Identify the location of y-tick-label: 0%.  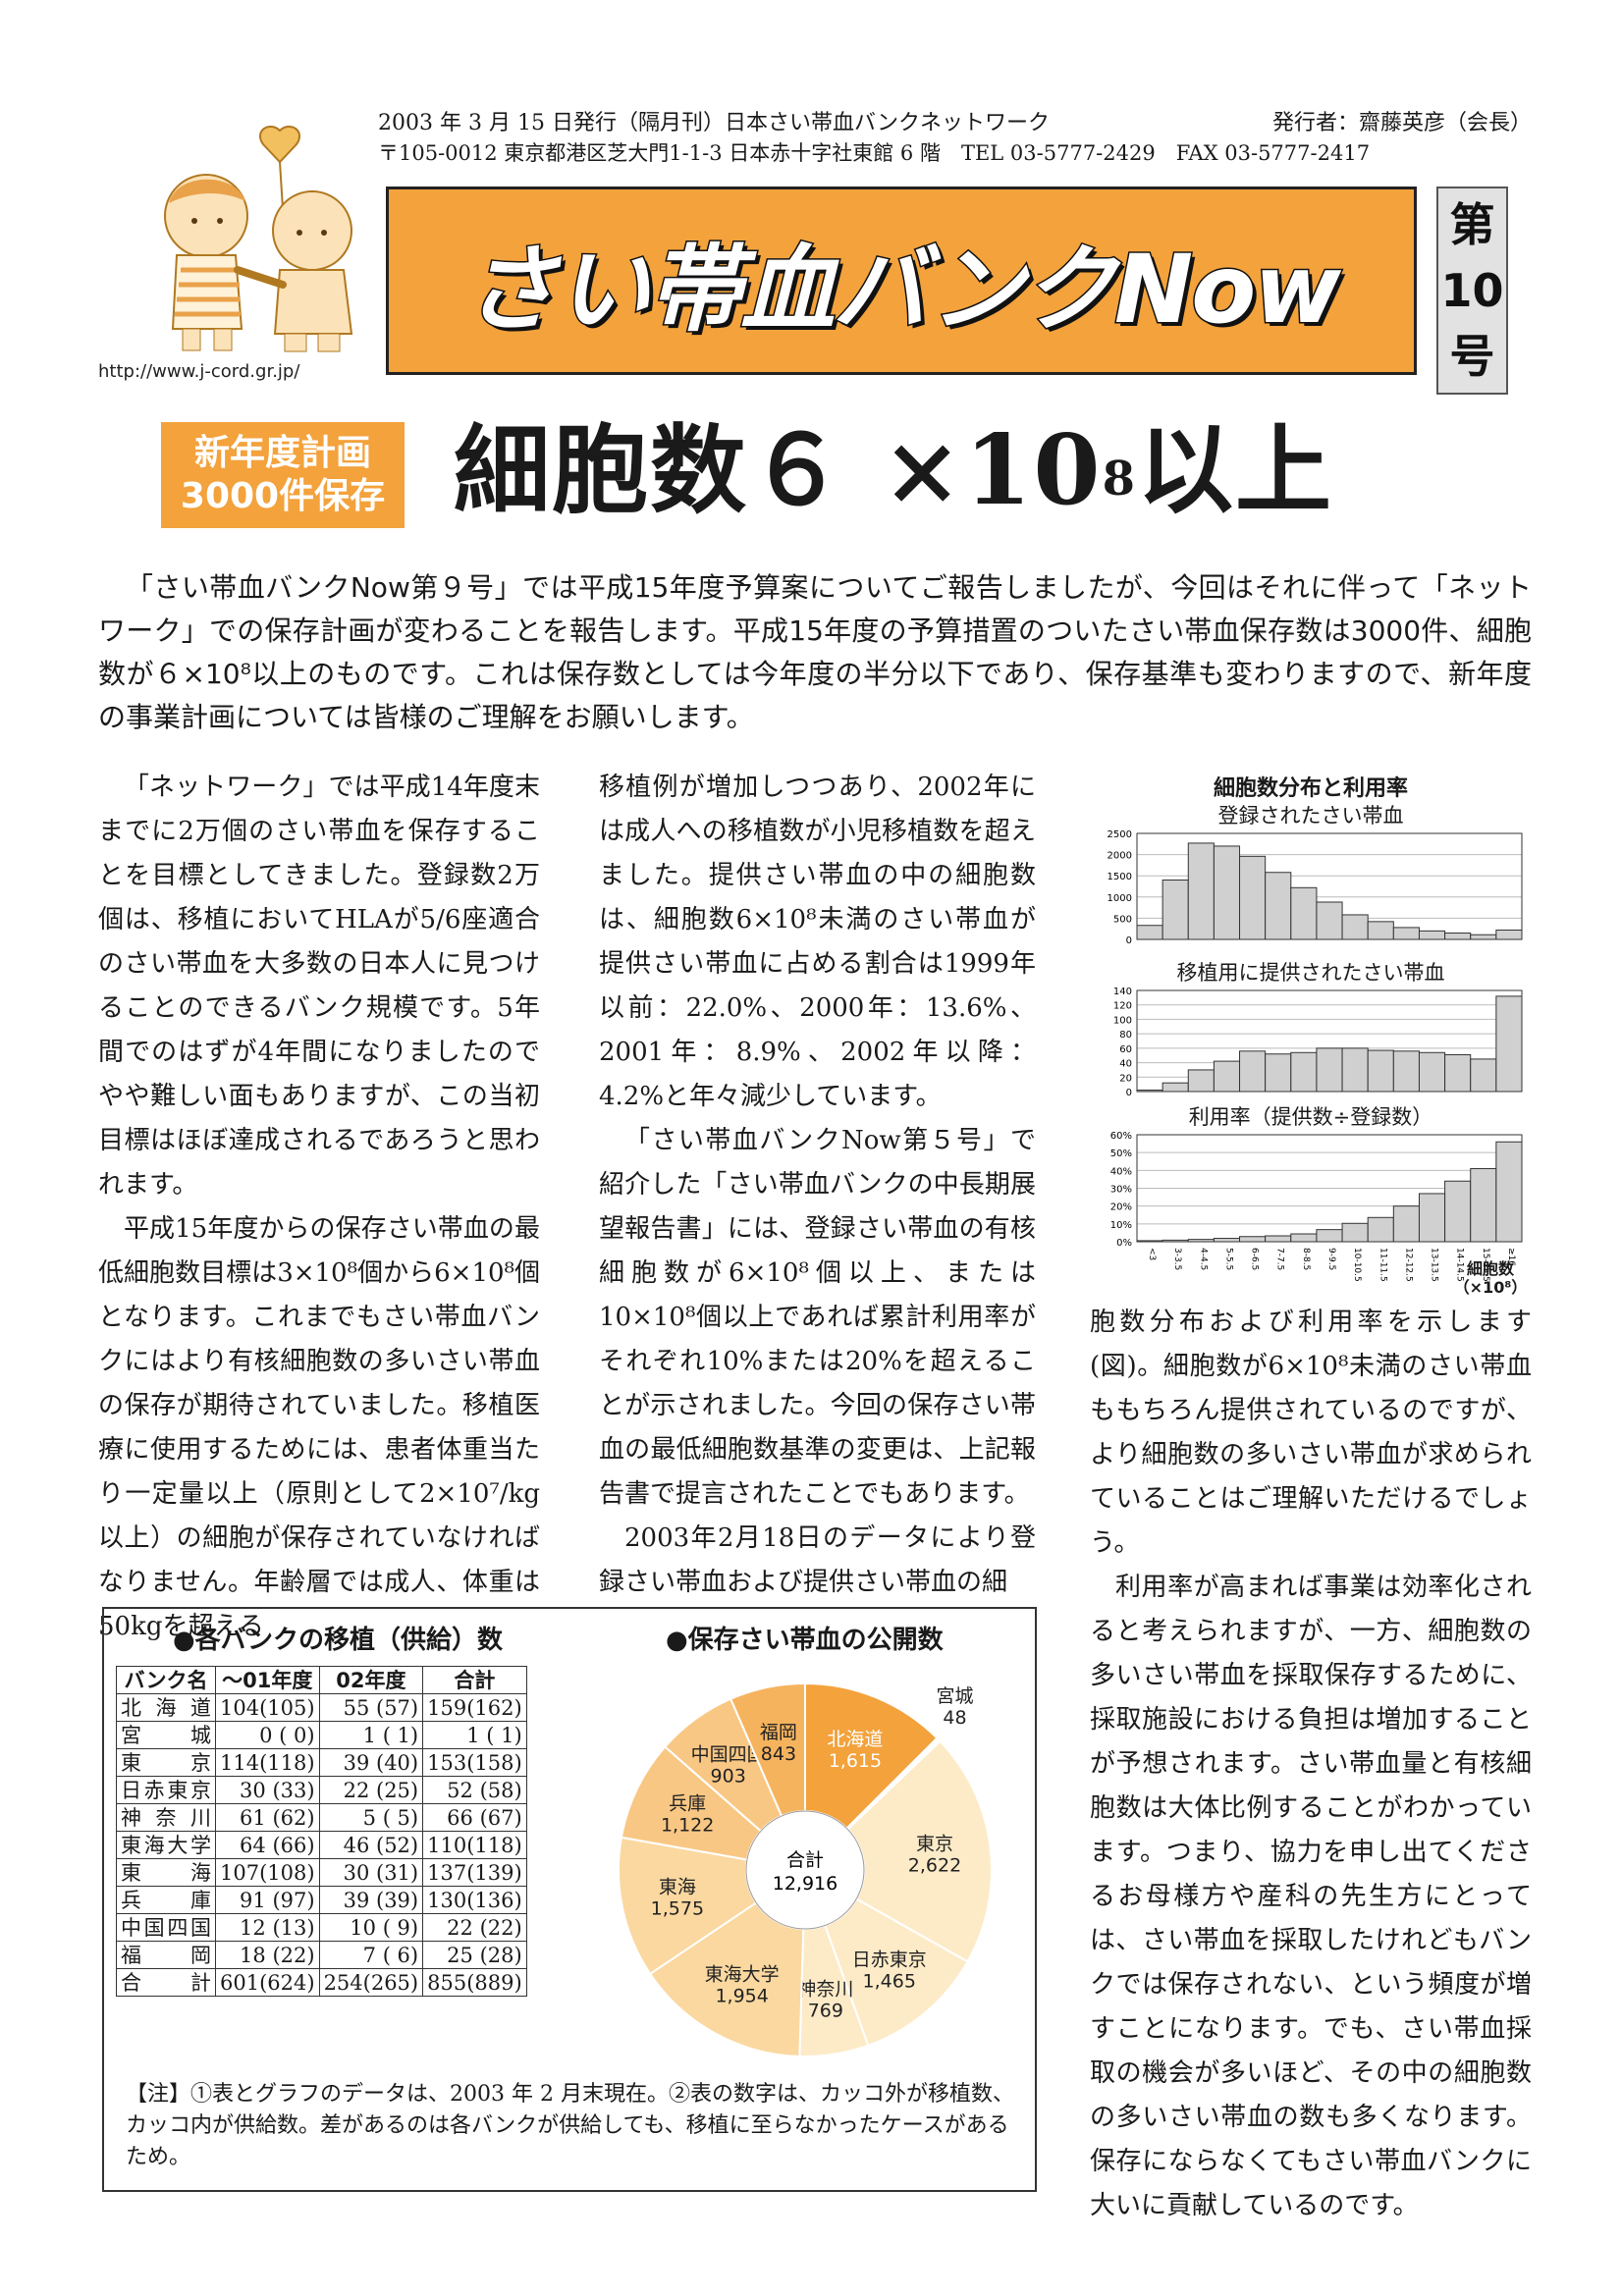
(1124, 1243).